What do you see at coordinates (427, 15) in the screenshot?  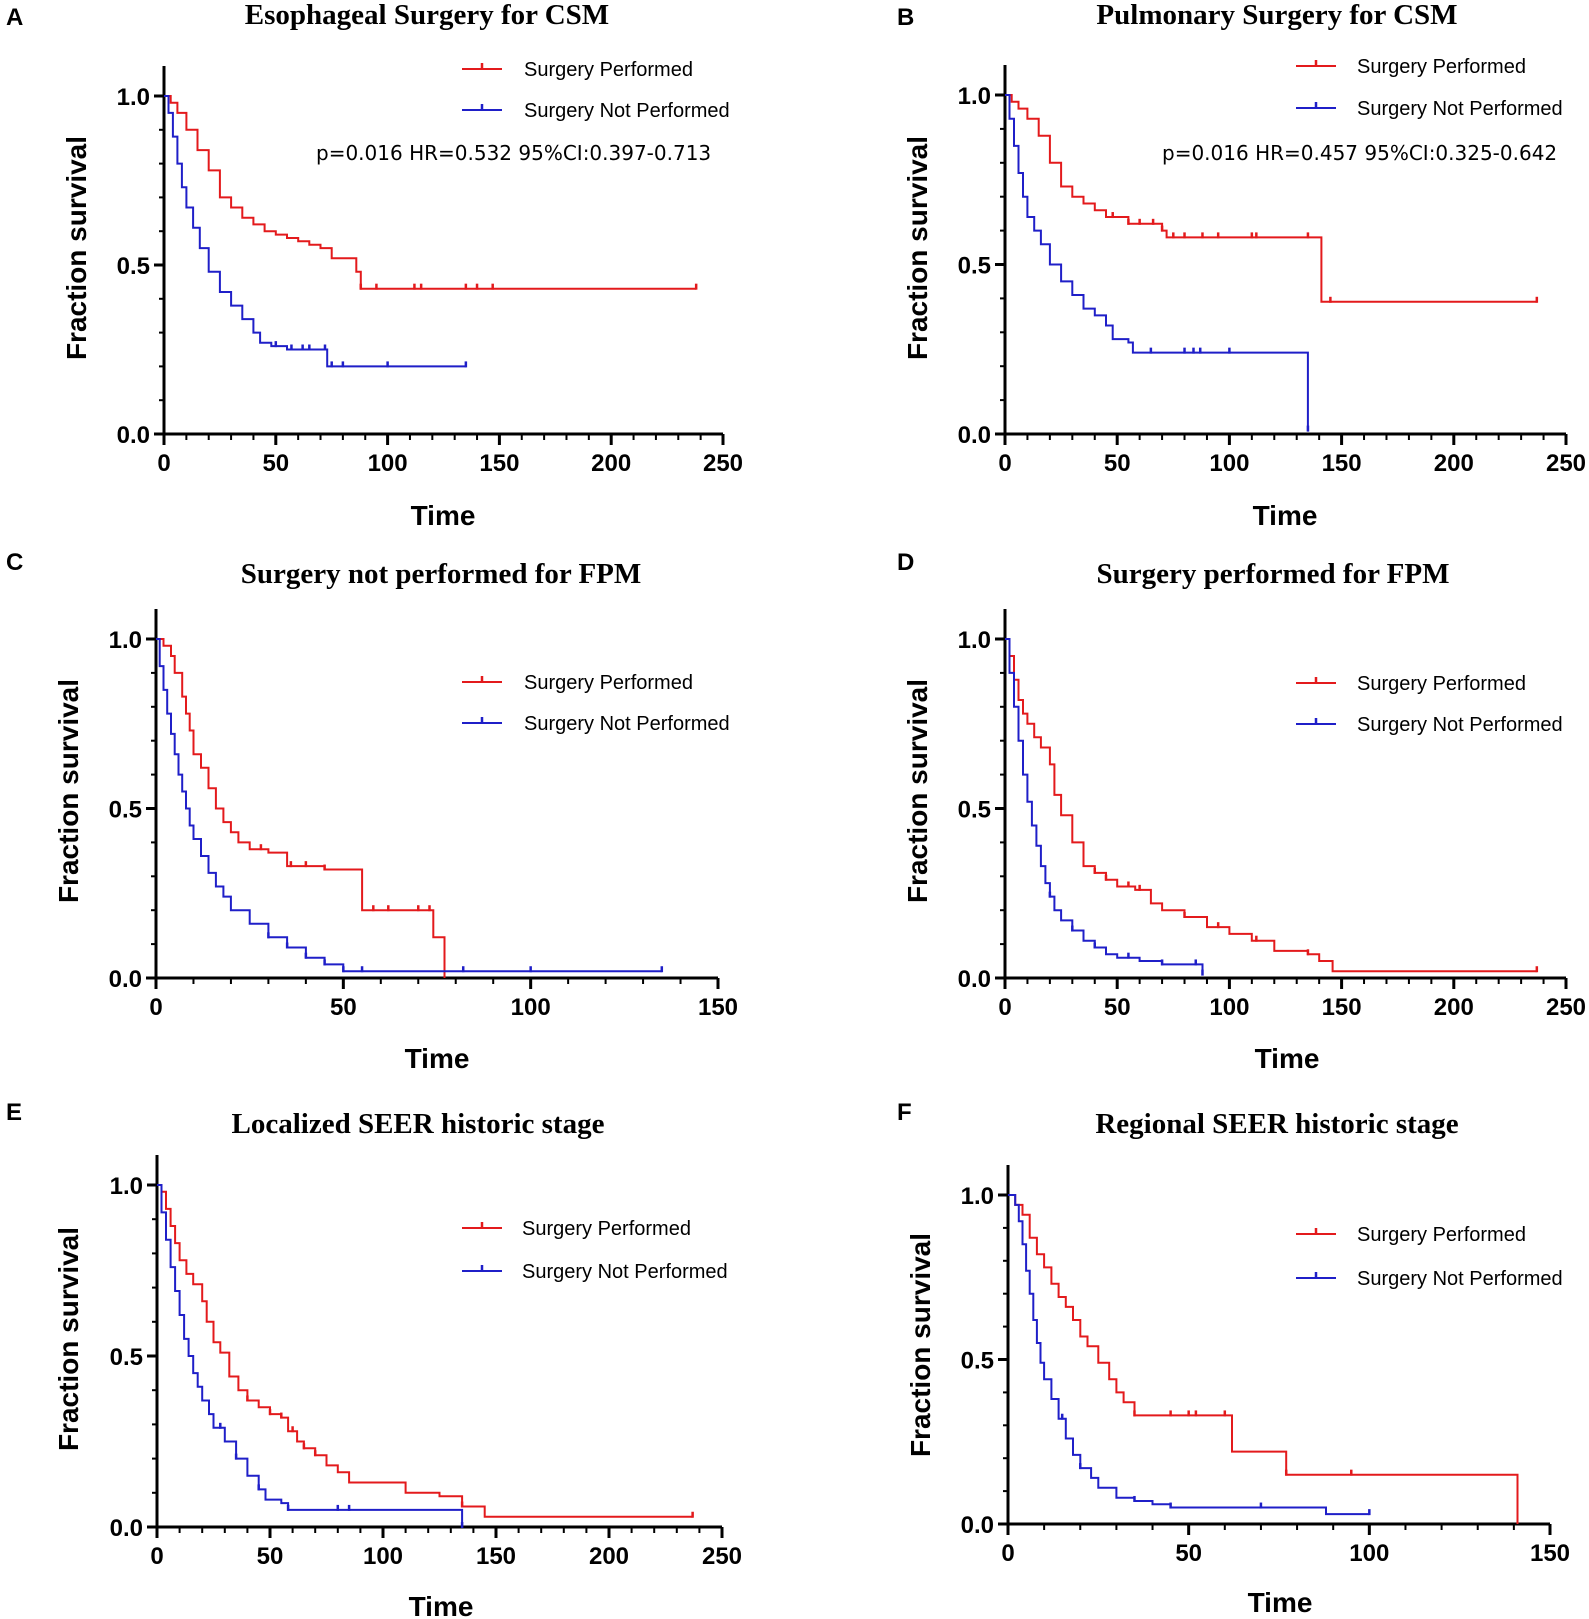 I see `chart-title: Esophageal Surgery for CSM` at bounding box center [427, 15].